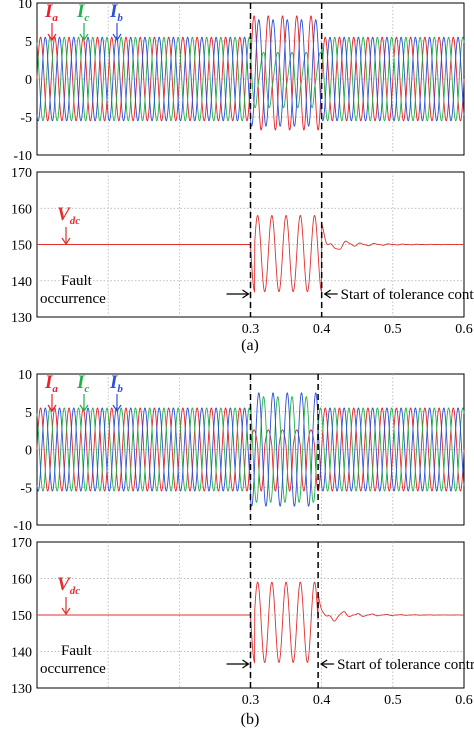  Describe the element at coordinates (250, 719) in the screenshot. I see `caption-b: (b)` at that location.